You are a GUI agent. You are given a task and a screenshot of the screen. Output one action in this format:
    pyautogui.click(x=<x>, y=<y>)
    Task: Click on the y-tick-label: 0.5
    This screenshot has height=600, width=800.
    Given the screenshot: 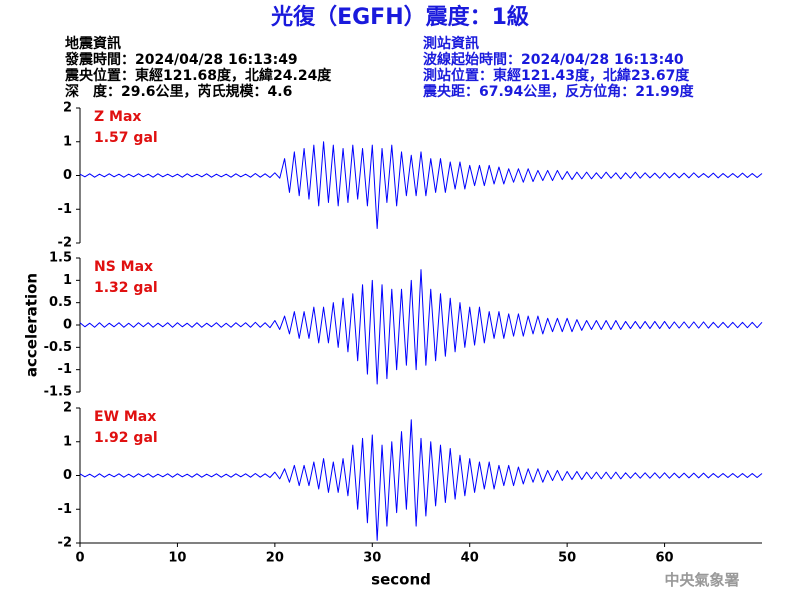 What is the action you would take?
    pyautogui.click(x=60, y=302)
    